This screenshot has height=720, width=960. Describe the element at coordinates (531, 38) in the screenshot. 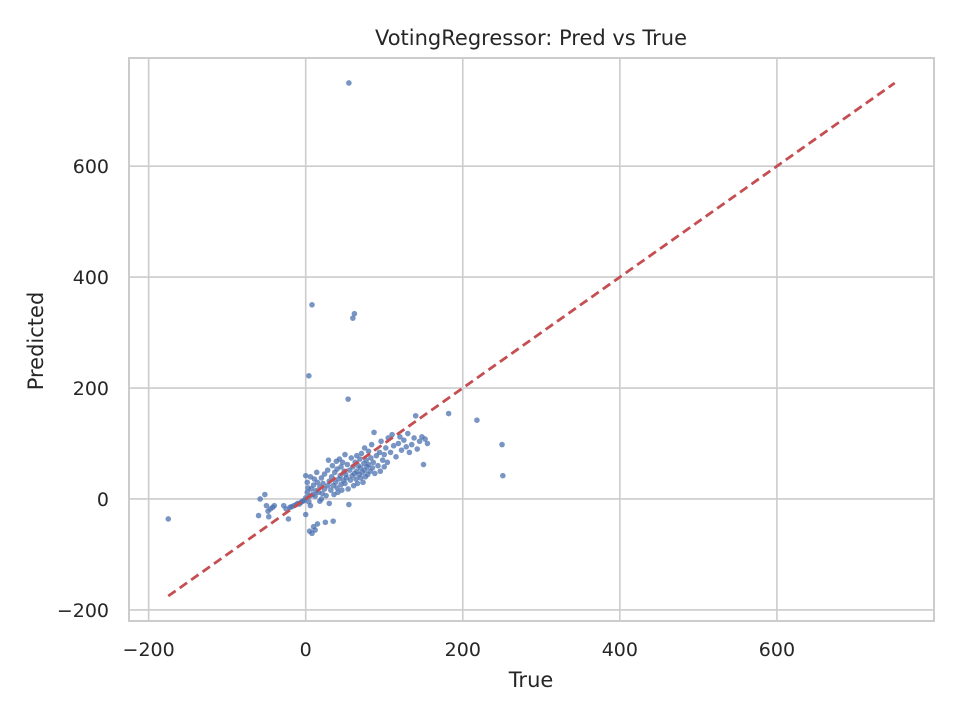

I see `chart-title: VotingRegressor: Pred vs True` at that location.